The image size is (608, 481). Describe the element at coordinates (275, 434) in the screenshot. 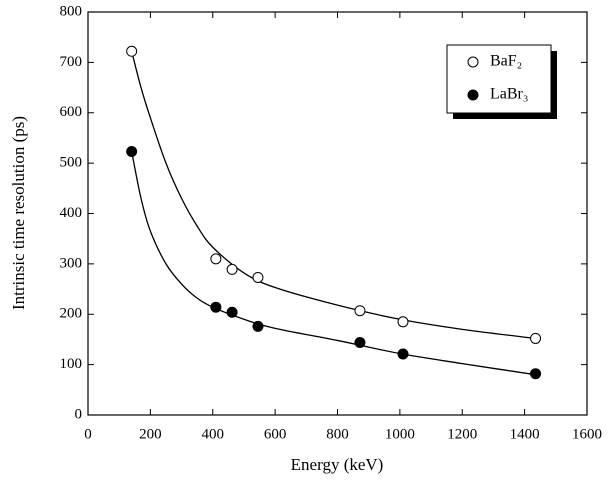

I see `x-tick-label: 600` at that location.